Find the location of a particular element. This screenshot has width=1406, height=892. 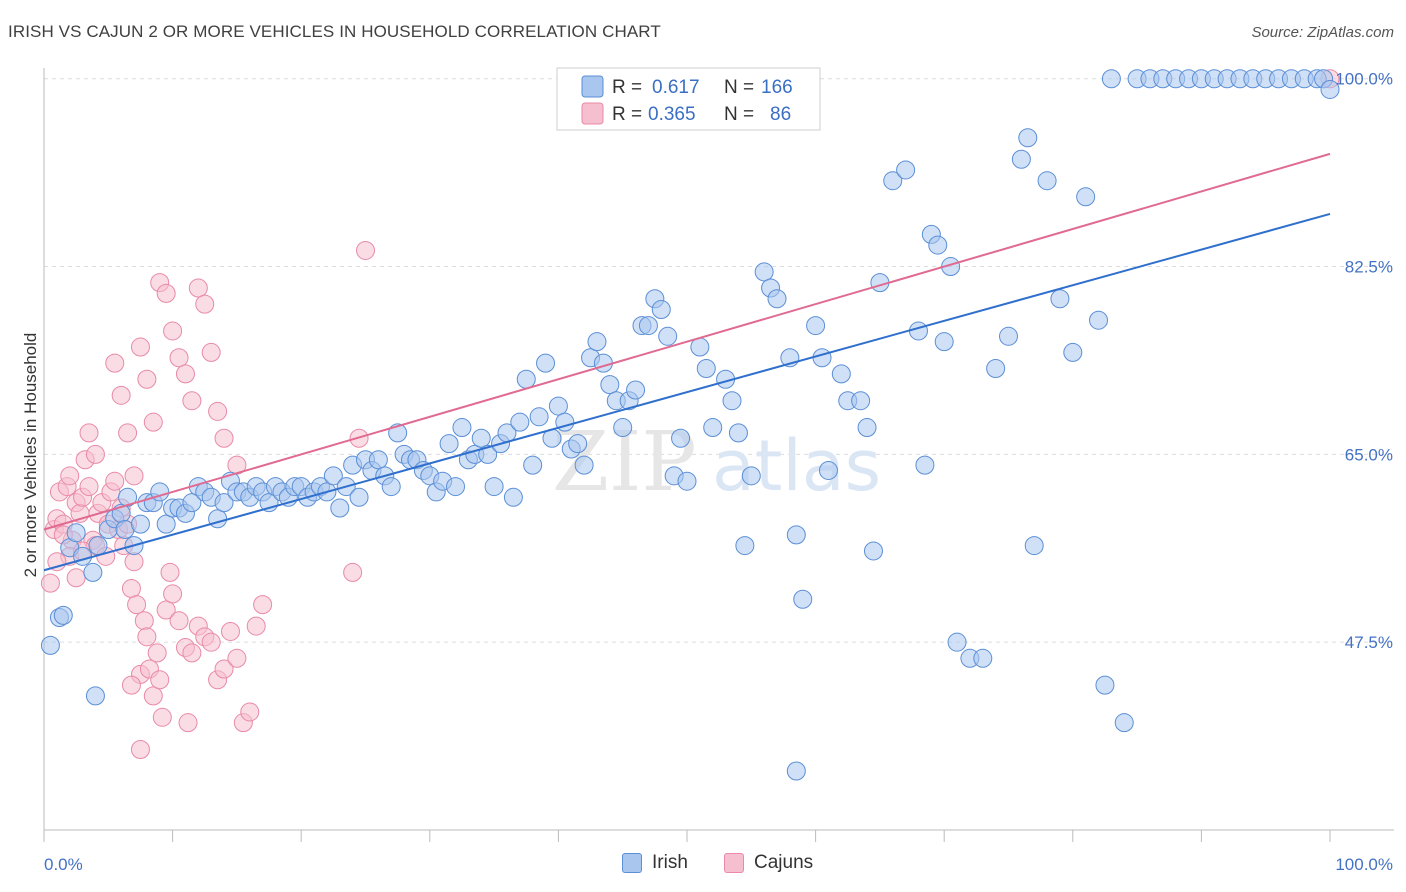

legend-irish-swatch is located at coordinates (592, 86).